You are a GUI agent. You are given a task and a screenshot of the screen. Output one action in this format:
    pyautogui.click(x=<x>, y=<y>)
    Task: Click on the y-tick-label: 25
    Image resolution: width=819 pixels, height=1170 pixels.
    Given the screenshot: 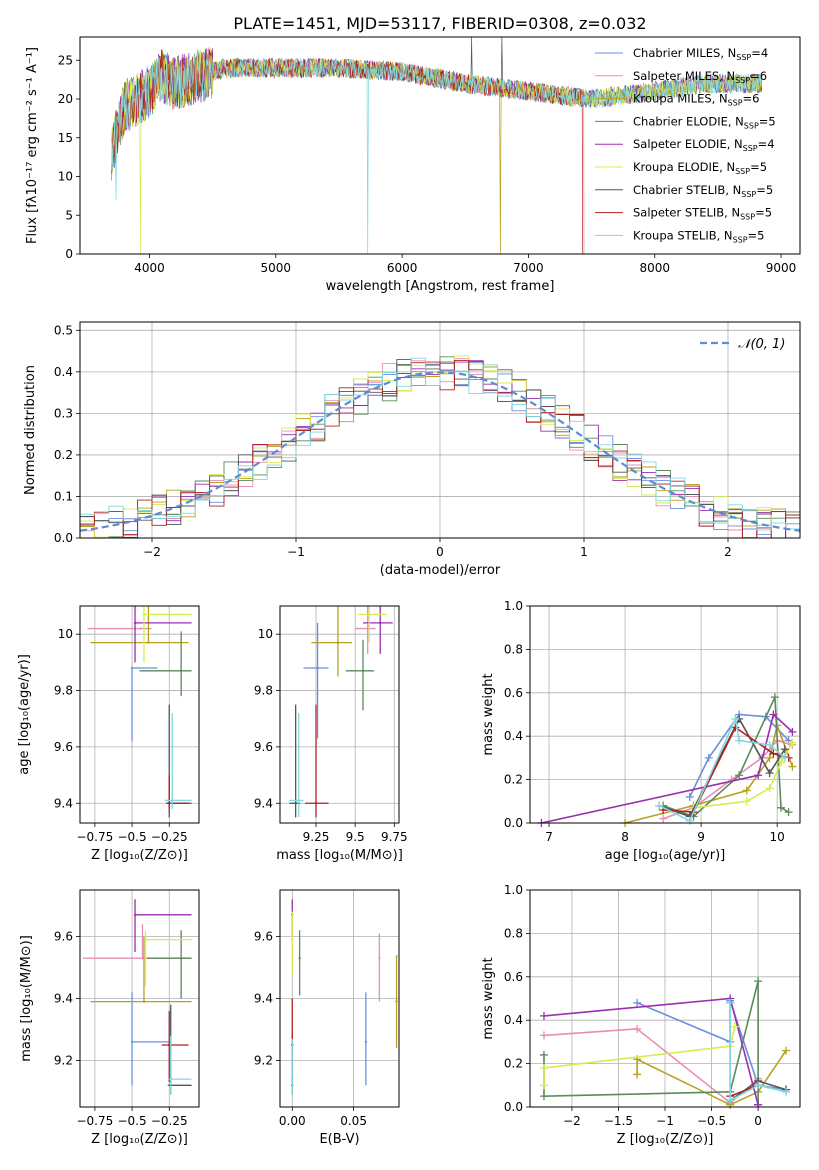 What is the action you would take?
    pyautogui.click(x=65, y=60)
    